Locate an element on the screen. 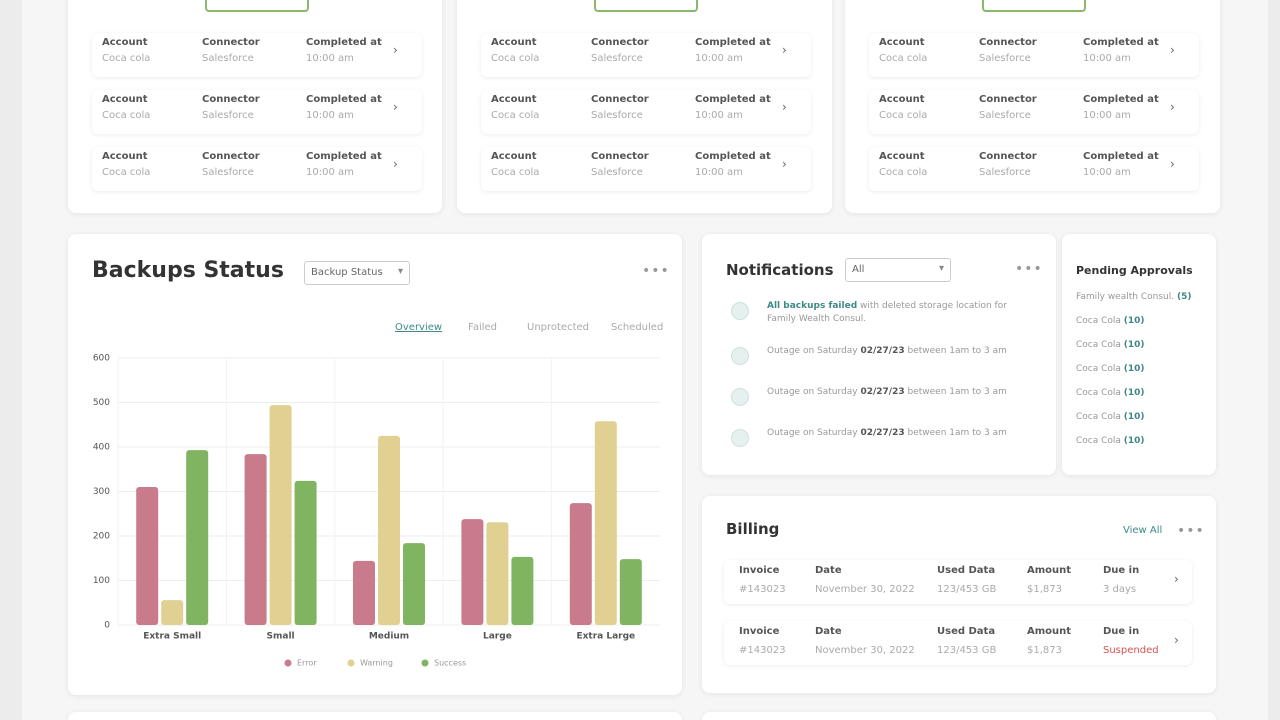 This screenshot has width=1280, height=720. approvals-title: Pending Approvals is located at coordinates (1134, 270).